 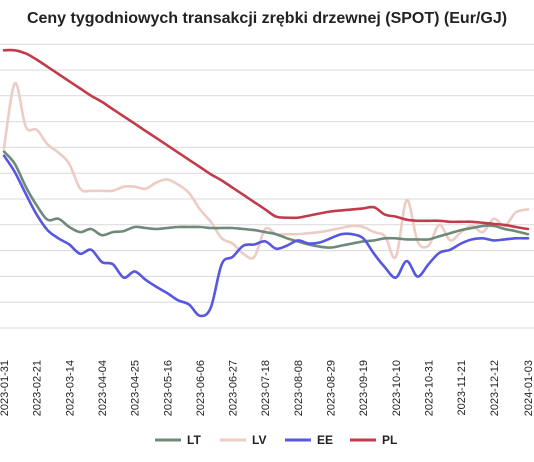 I want to click on legend-item-lt: LT, so click(x=178, y=440).